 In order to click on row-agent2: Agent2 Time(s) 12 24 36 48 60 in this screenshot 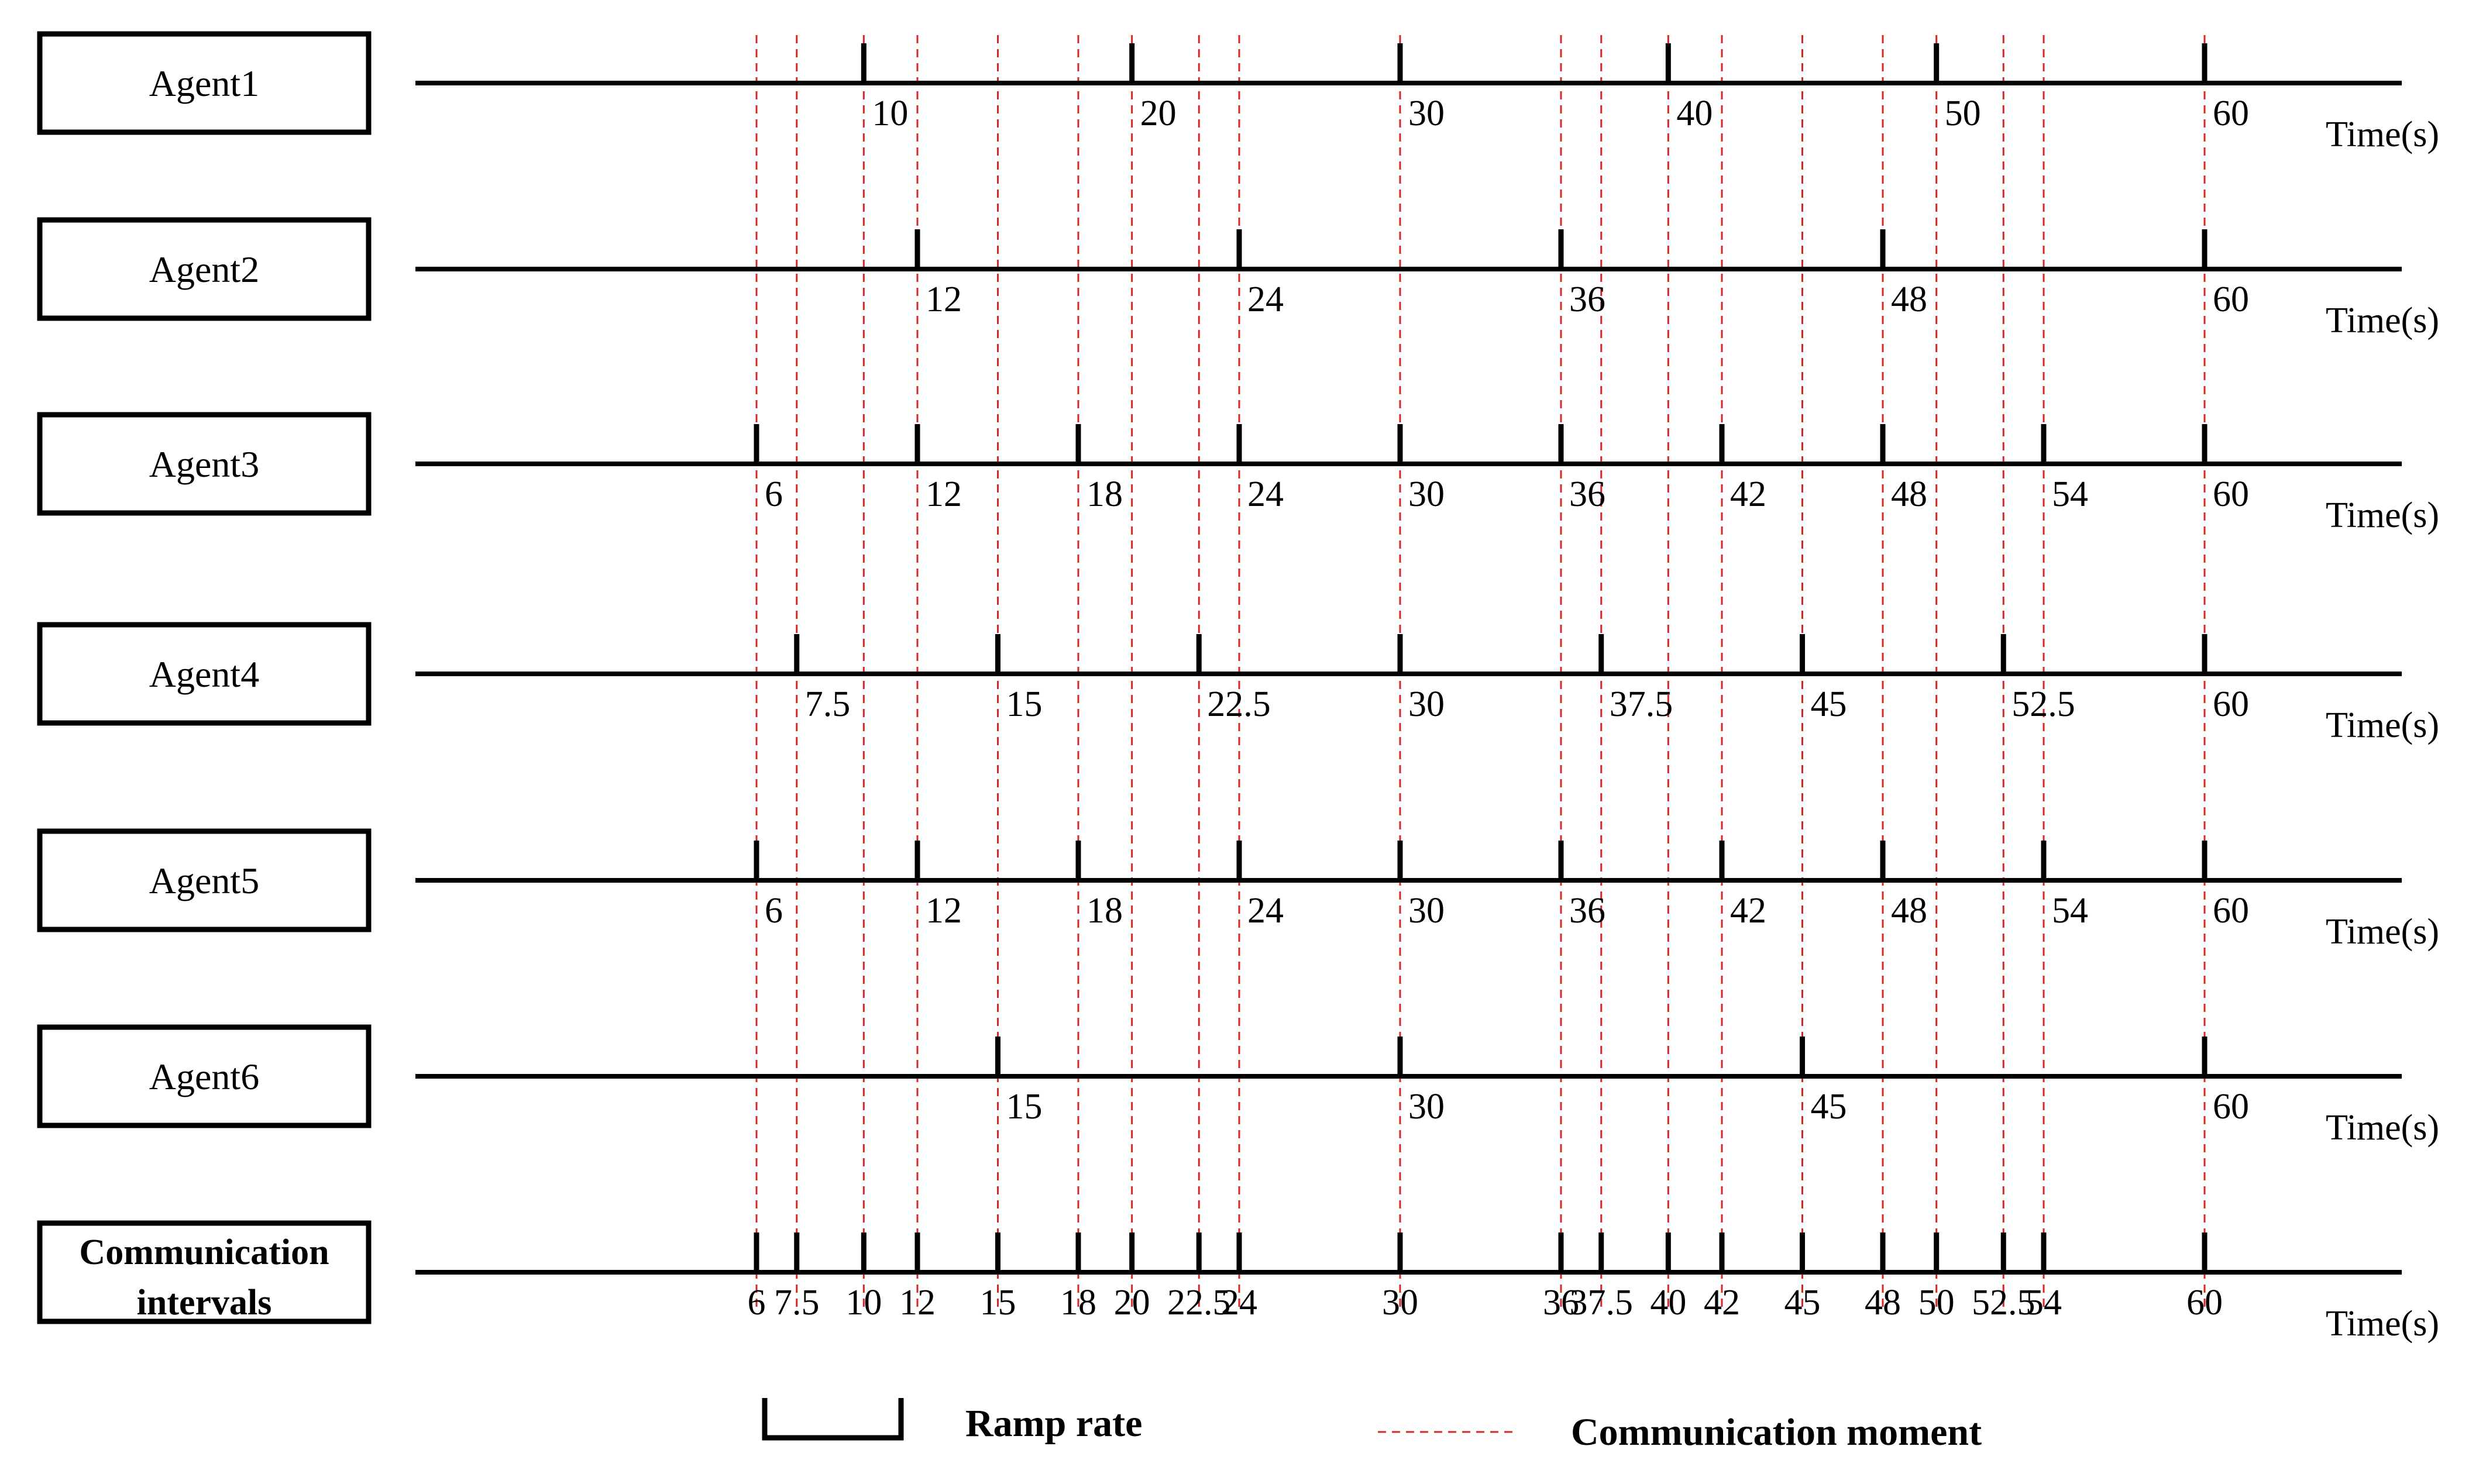, I will do `click(1238, 278)`.